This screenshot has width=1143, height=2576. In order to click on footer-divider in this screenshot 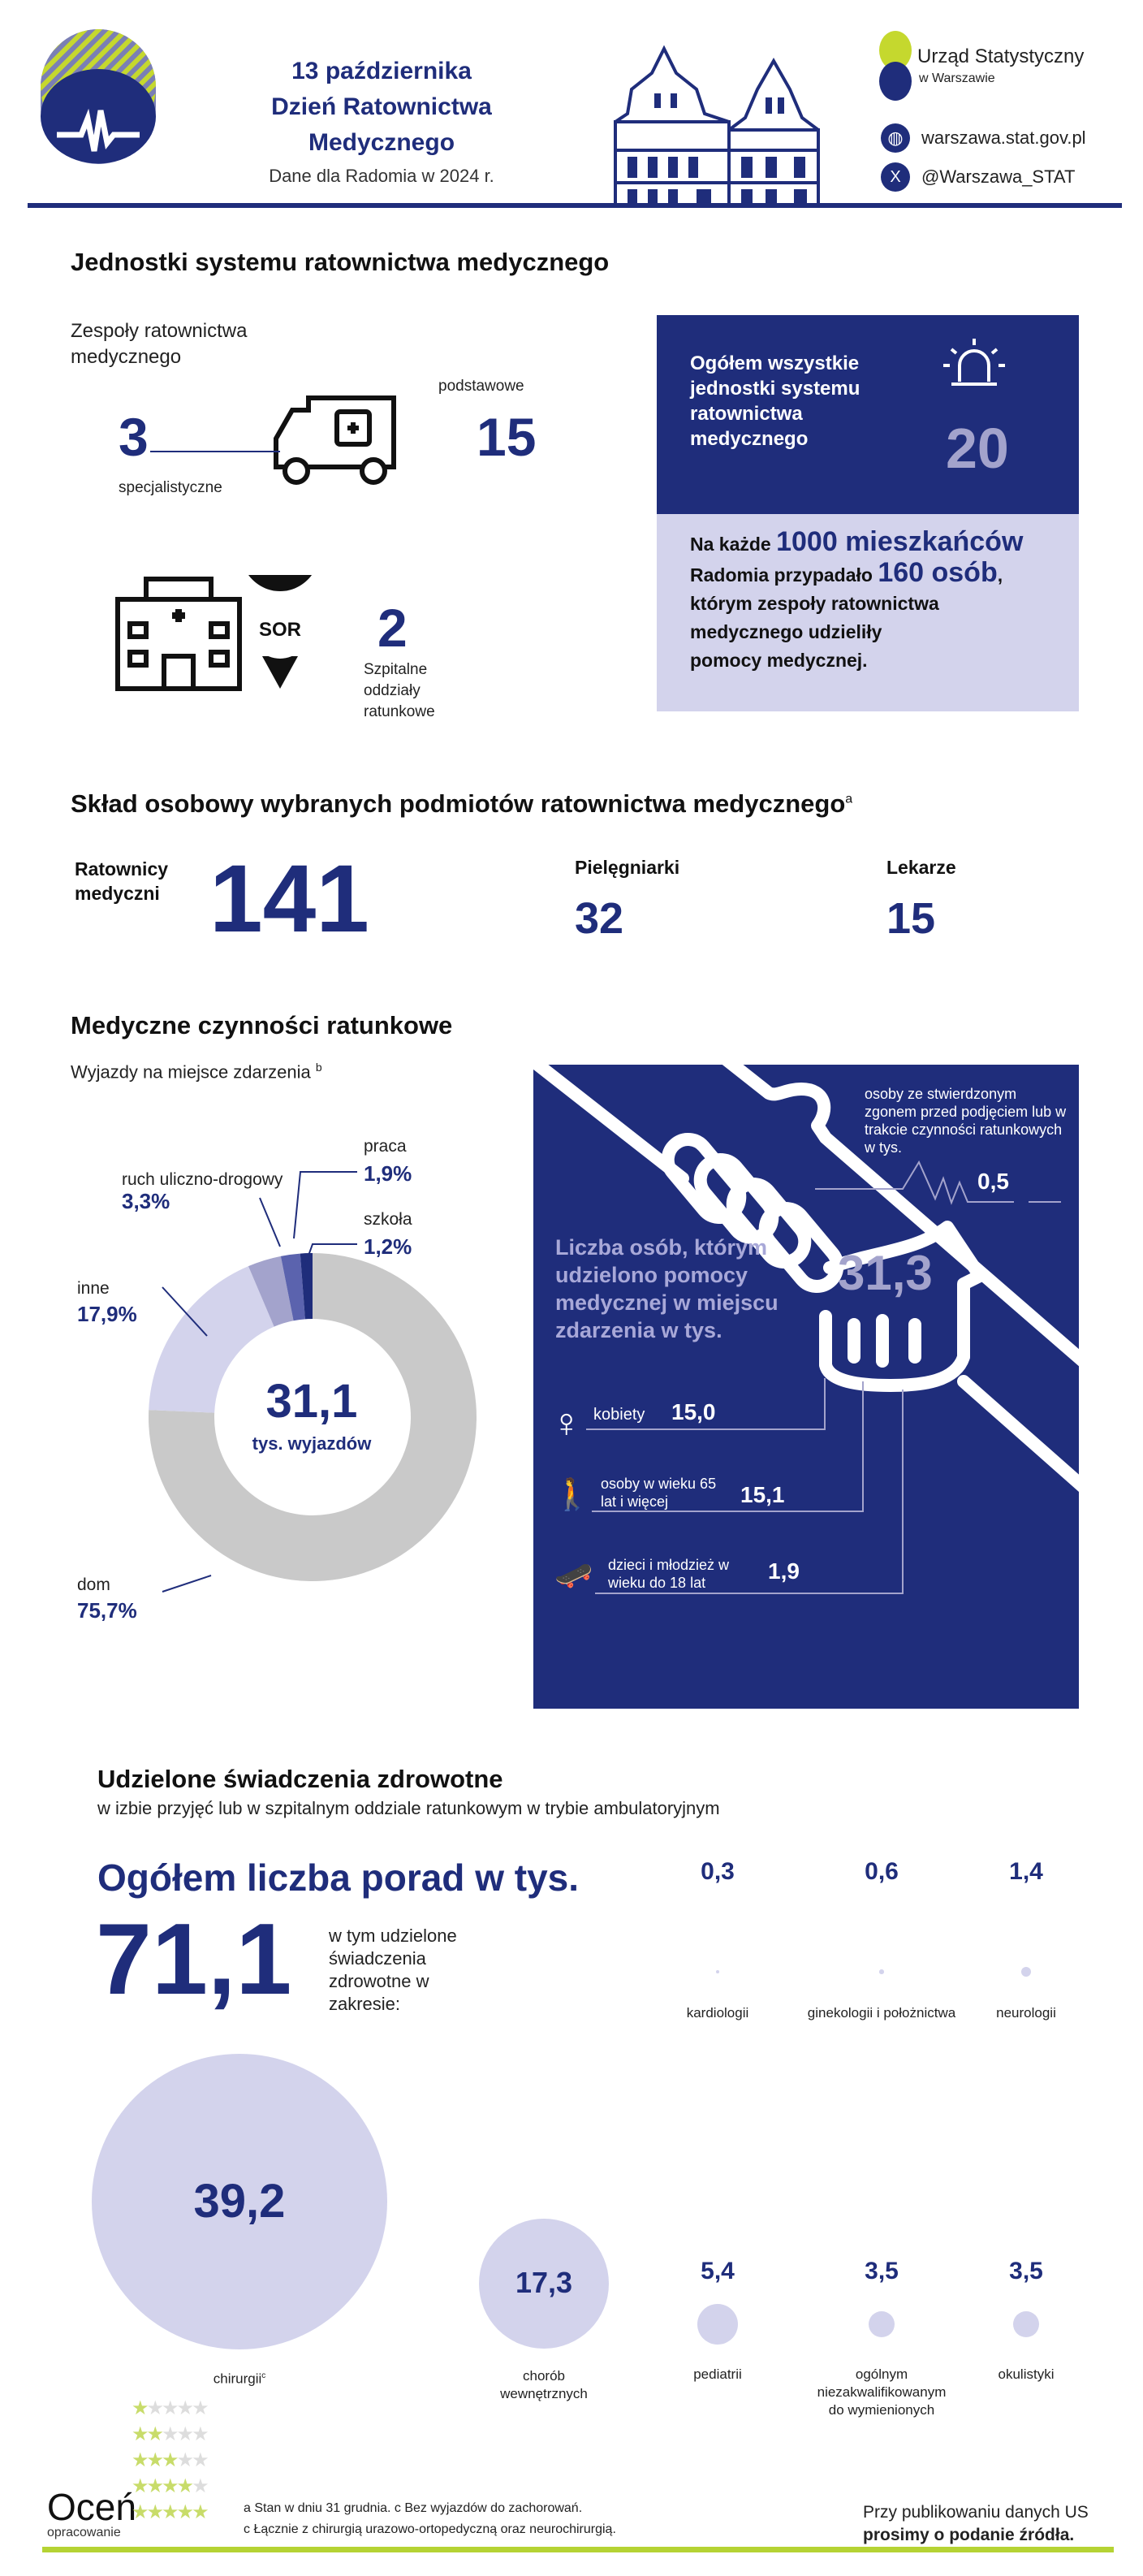, I will do `click(578, 2550)`.